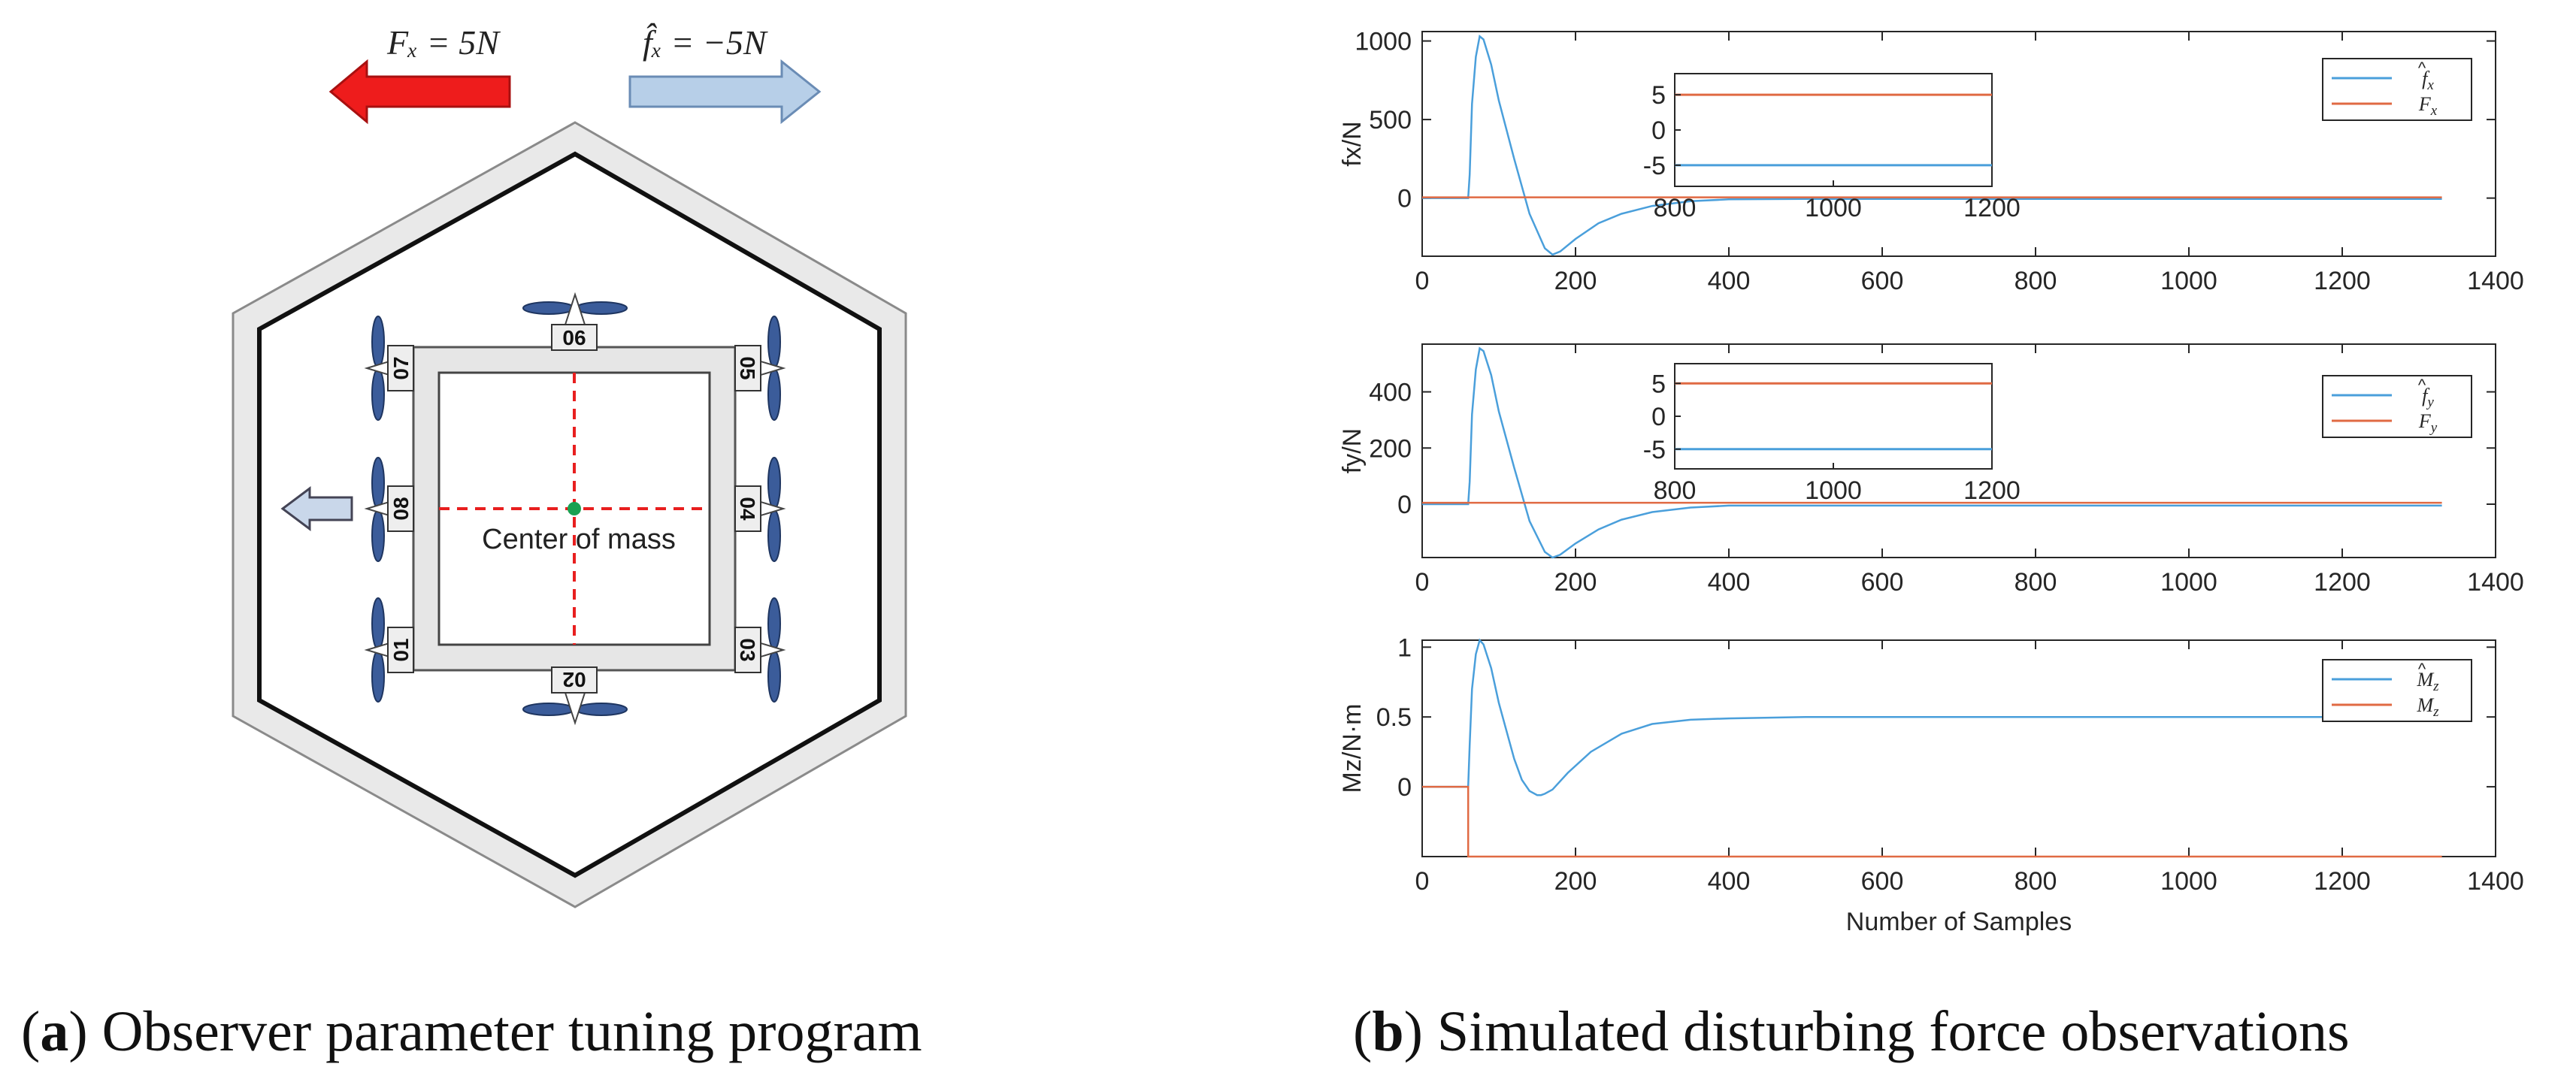 This screenshot has width=2576, height=1088. I want to click on thruster-06: 06, so click(574, 337).